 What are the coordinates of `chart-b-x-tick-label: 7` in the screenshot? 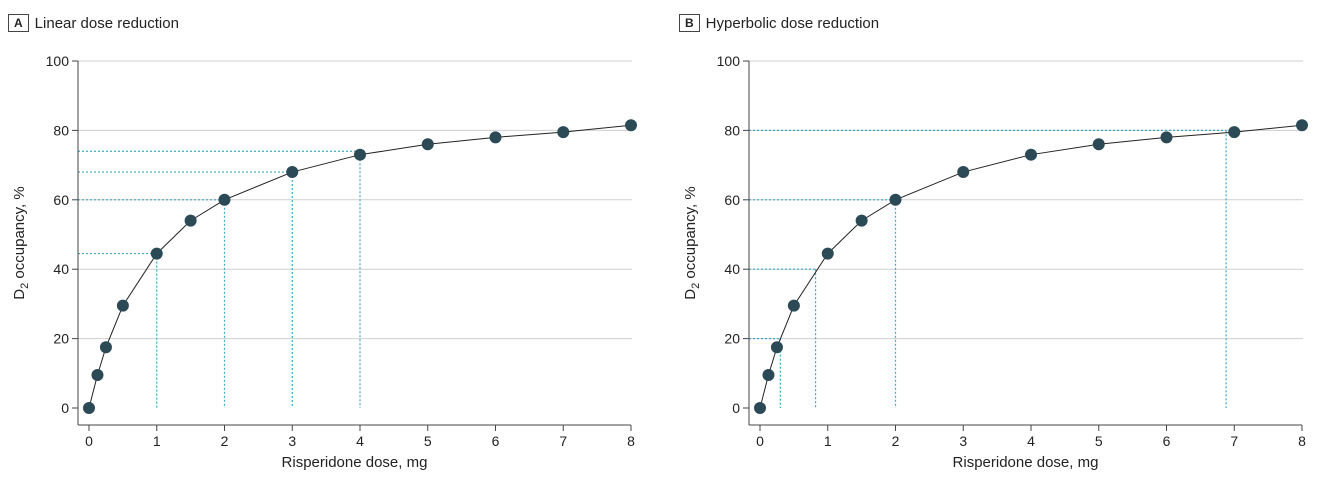 It's located at (1234, 441).